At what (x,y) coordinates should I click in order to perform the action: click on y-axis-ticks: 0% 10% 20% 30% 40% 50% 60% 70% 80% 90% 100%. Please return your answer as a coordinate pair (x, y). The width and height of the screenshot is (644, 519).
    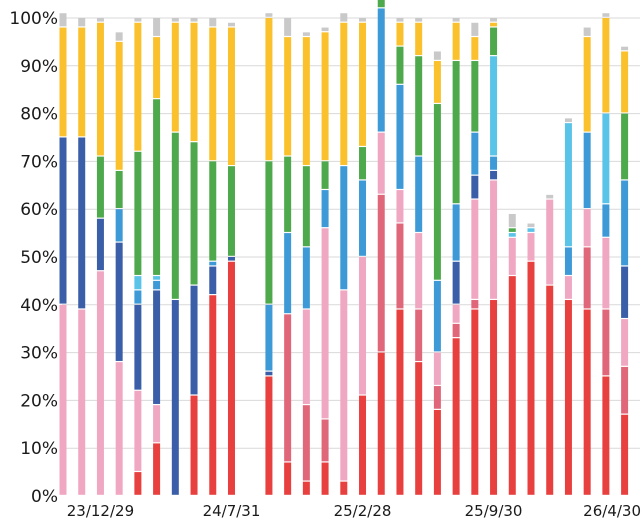
    Looking at the image, I should click on (33, 258).